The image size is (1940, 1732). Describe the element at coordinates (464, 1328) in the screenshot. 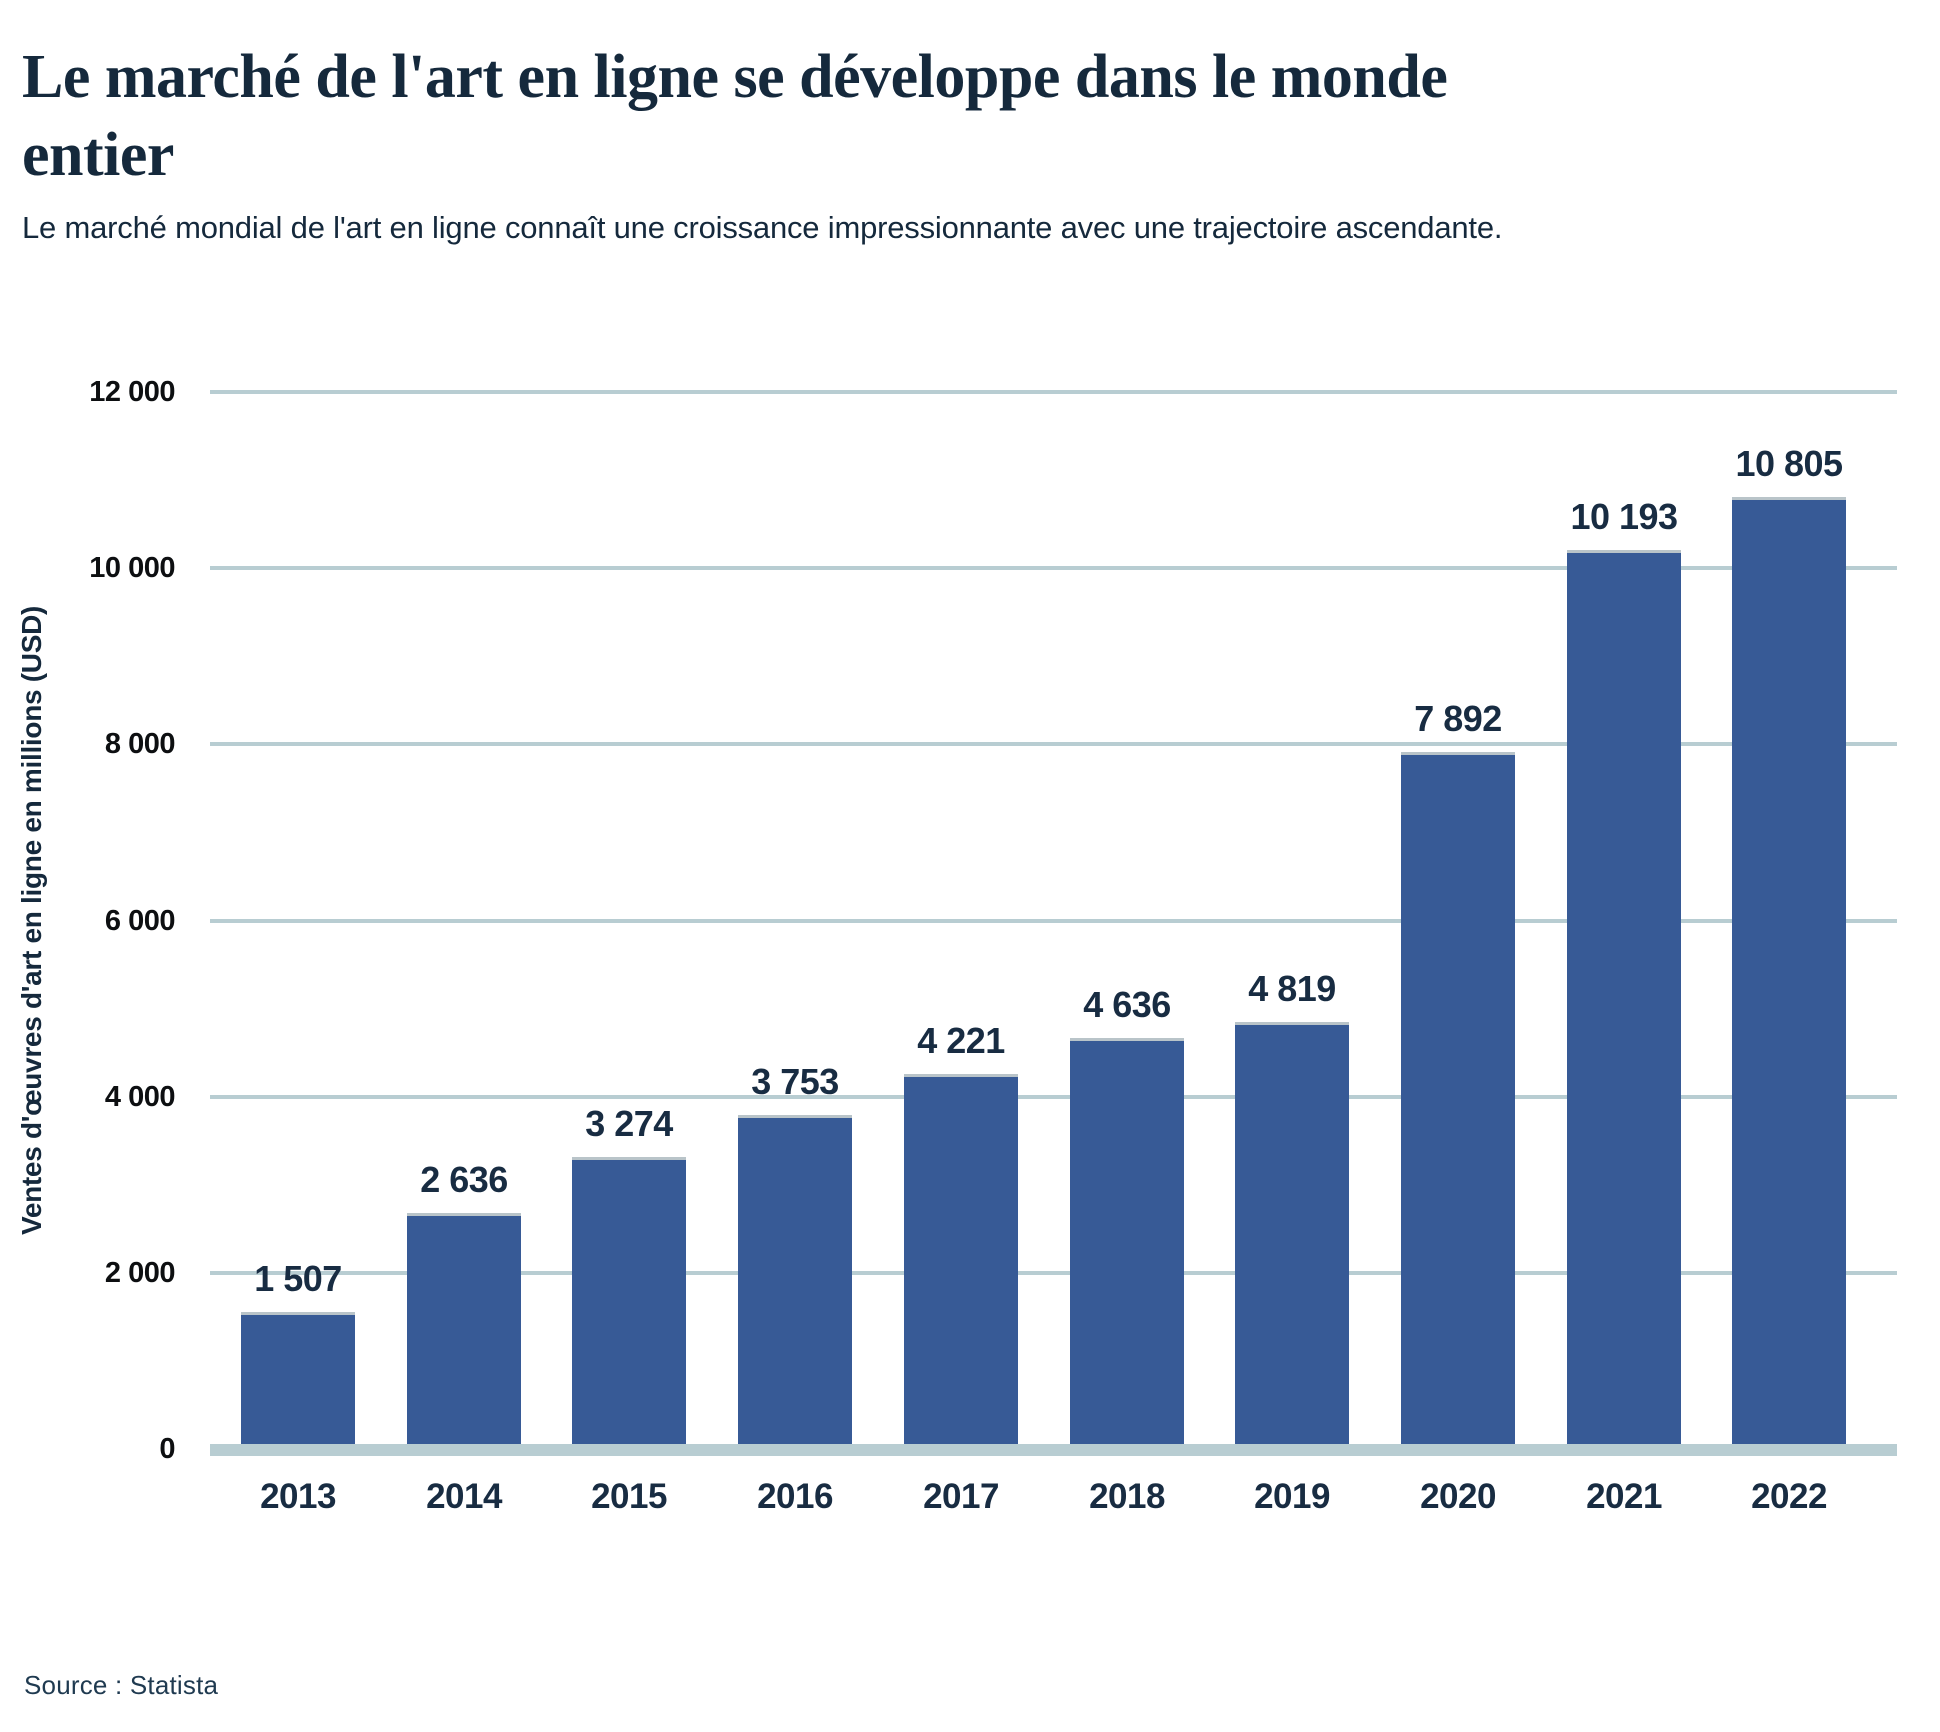

I see `bar-2014` at that location.